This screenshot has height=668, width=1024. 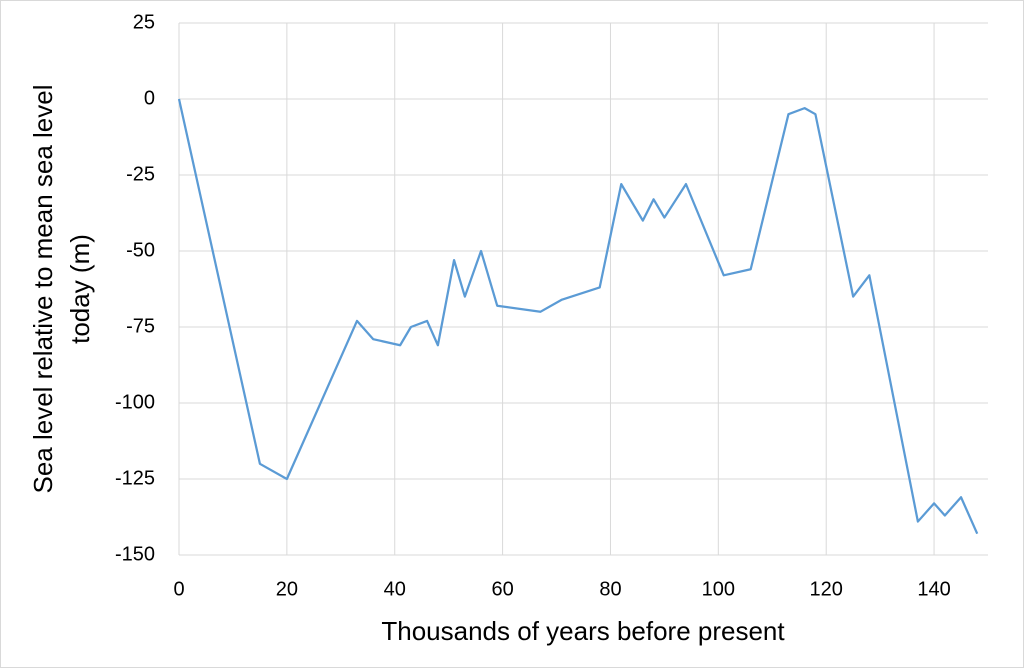 What do you see at coordinates (178, 589) in the screenshot?
I see `x-tick-label: 0` at bounding box center [178, 589].